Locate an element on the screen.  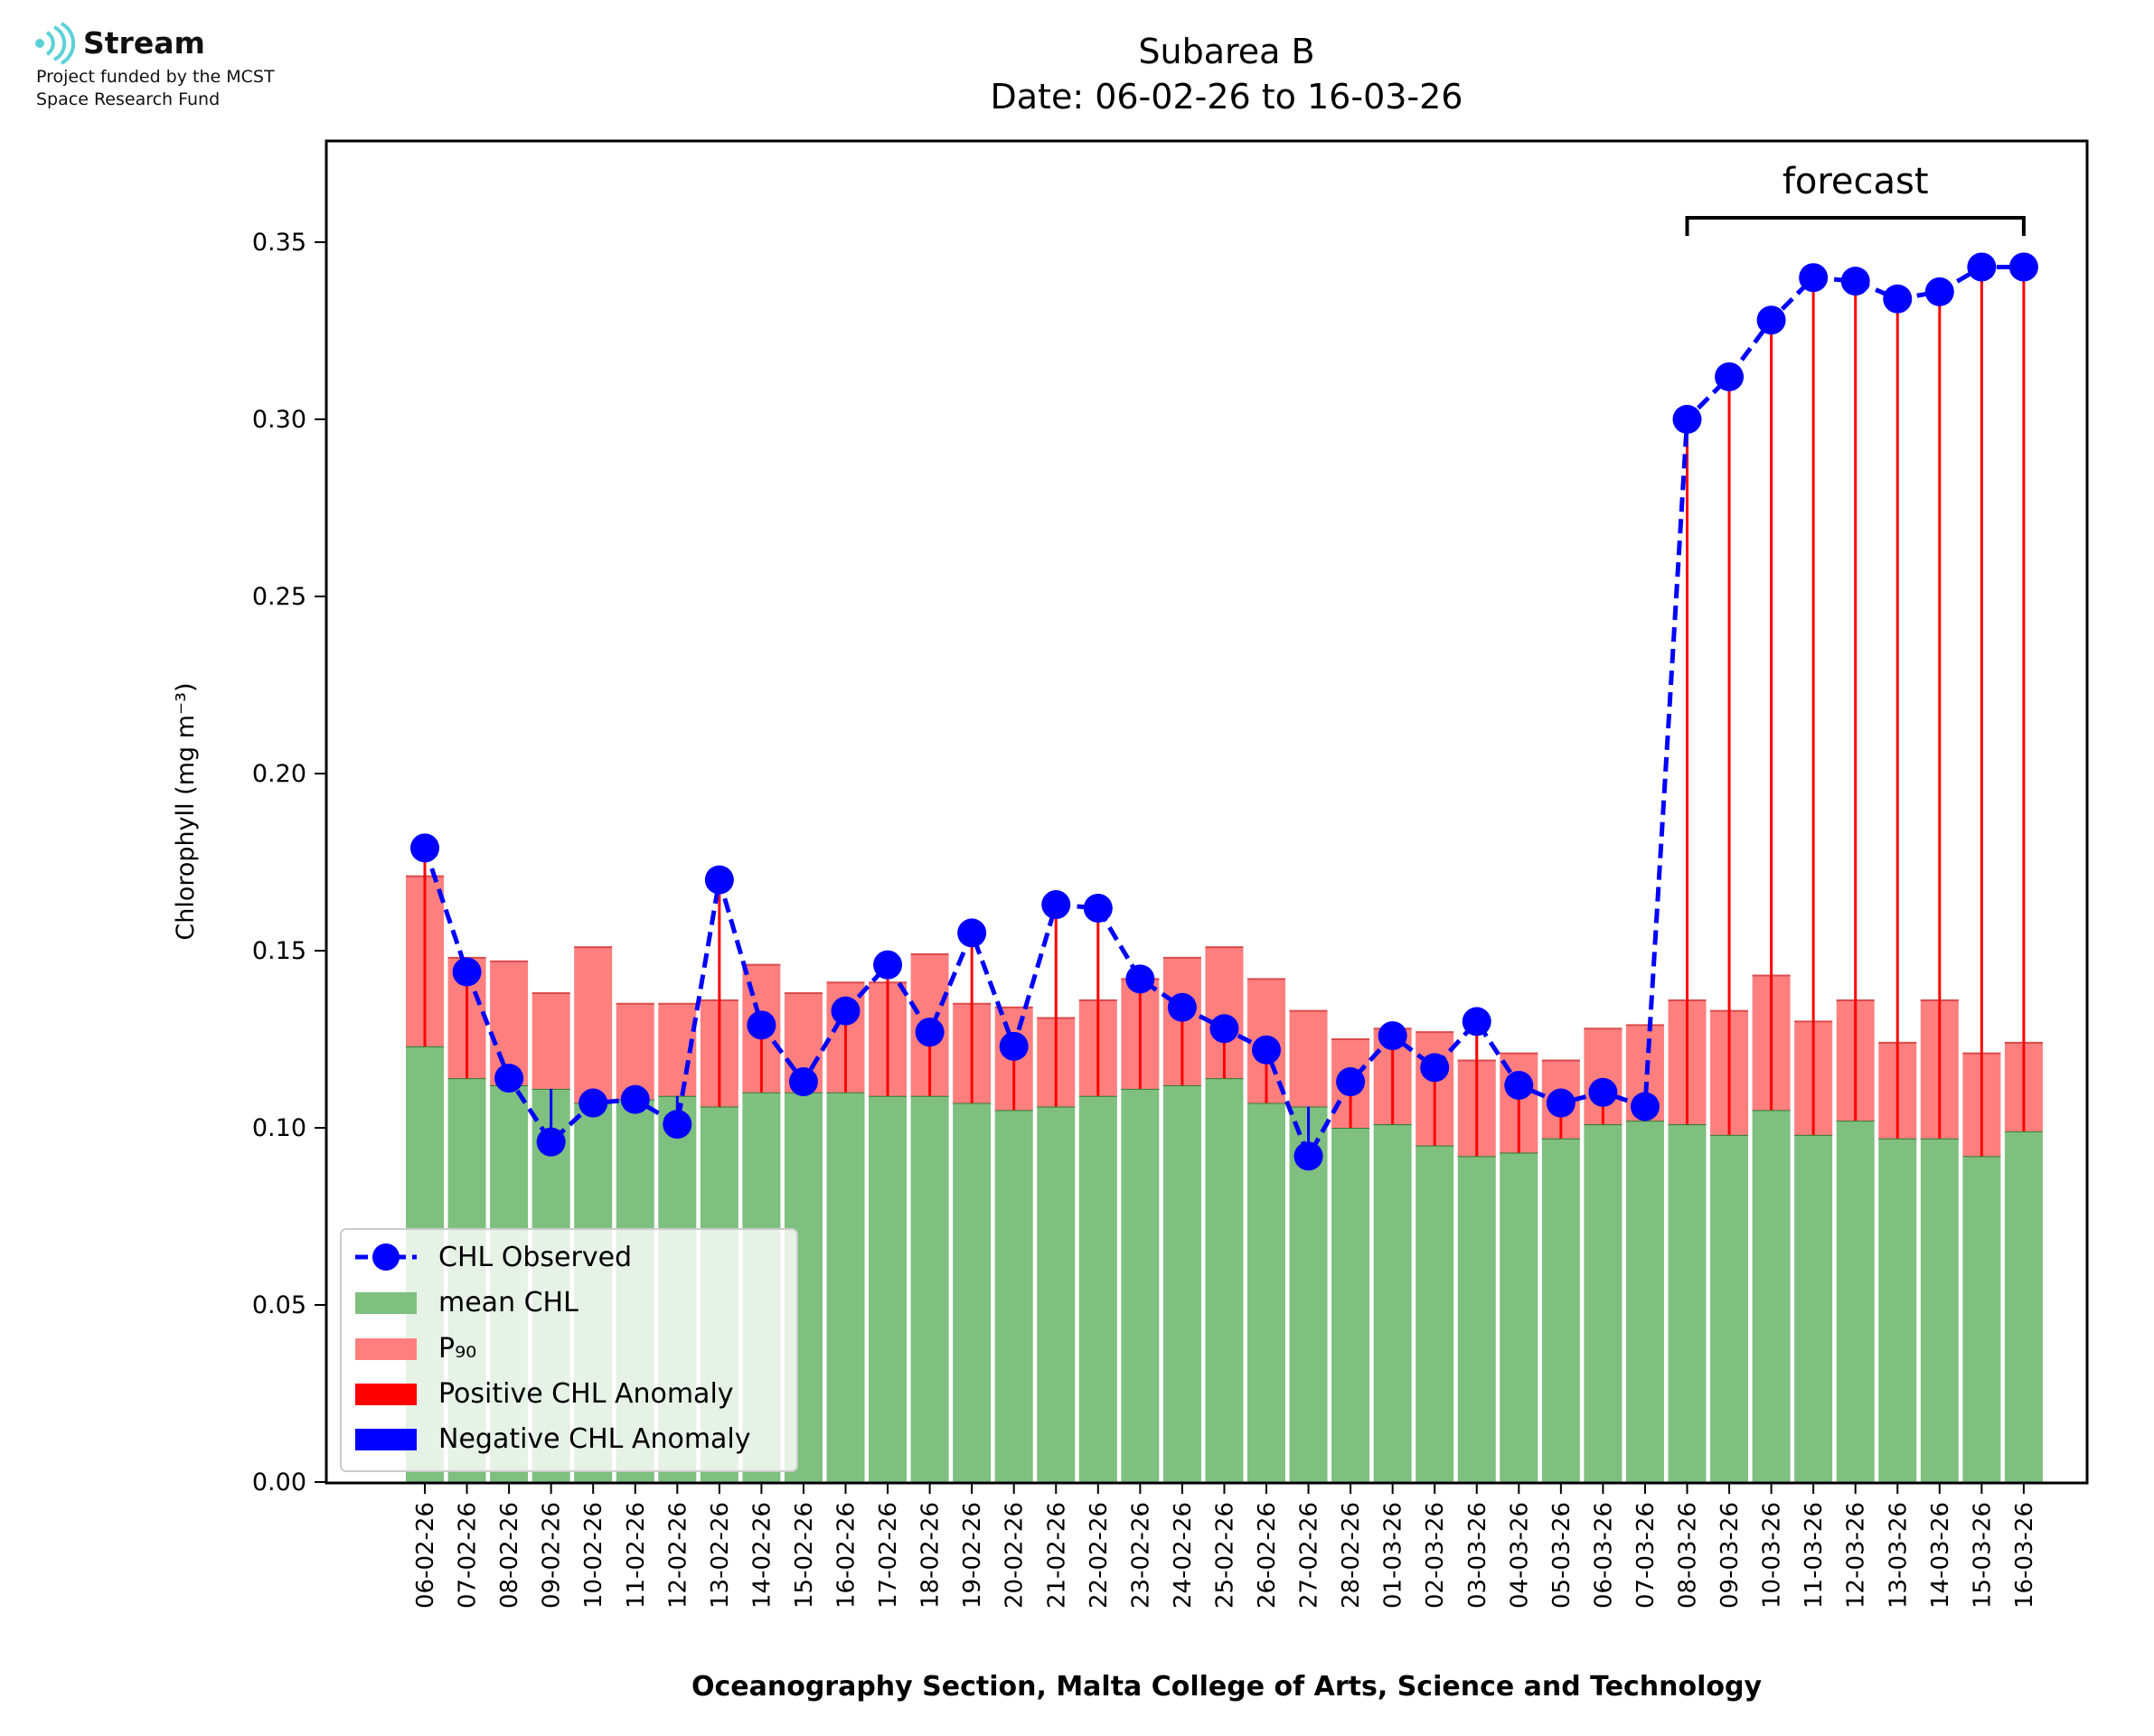
x-tick-label: 14-03-26 is located at coordinates (1941, 1556).